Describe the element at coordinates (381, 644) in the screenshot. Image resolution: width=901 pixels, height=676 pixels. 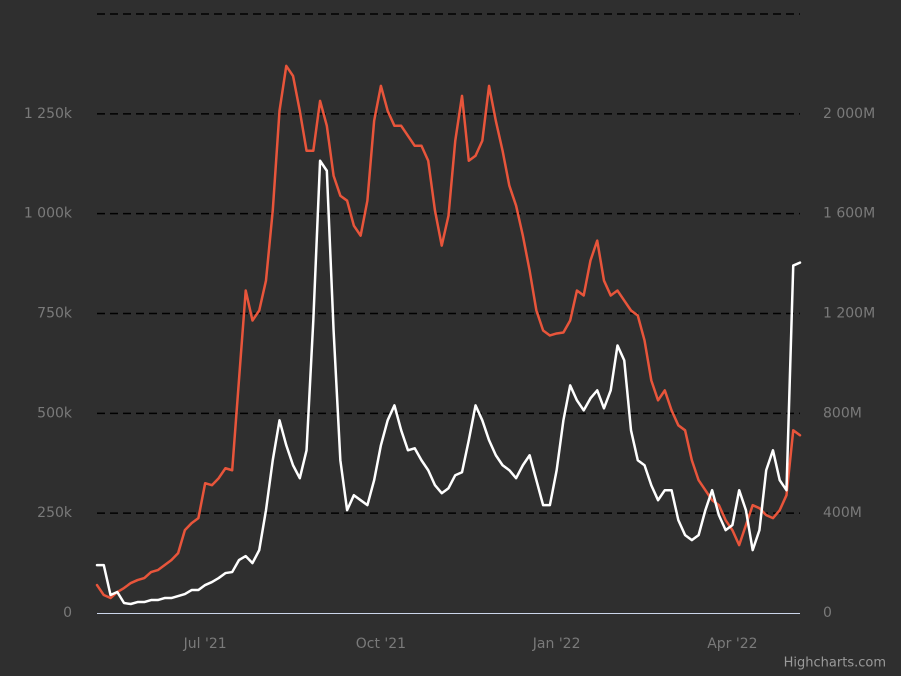
I see `x-tick-label: Oct '21` at that location.